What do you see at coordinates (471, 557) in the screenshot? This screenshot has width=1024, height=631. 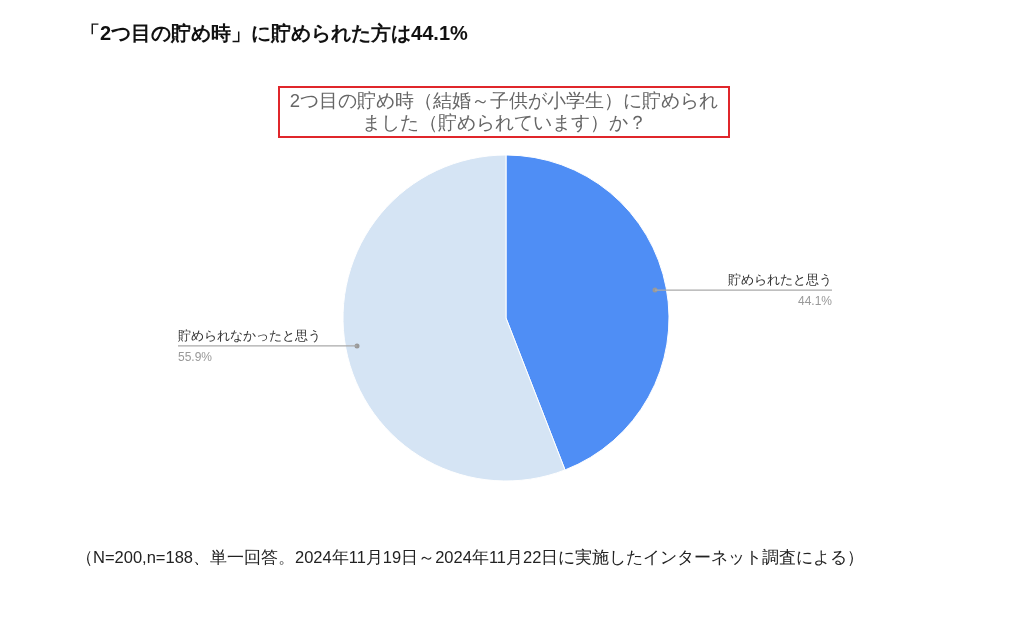 I see `text: （N=200,n=188、単一回答。2024年11月19日～2024年11月22日に実施したインターネット調査による）` at bounding box center [471, 557].